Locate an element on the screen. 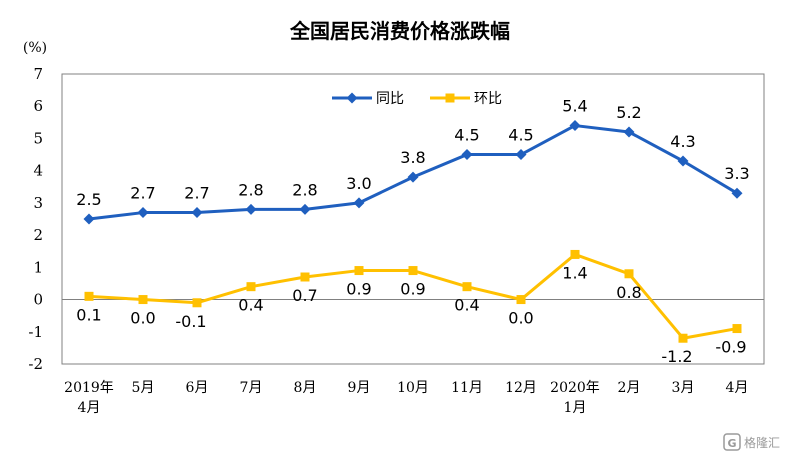  mom-data-label: 0.7 is located at coordinates (304, 295).